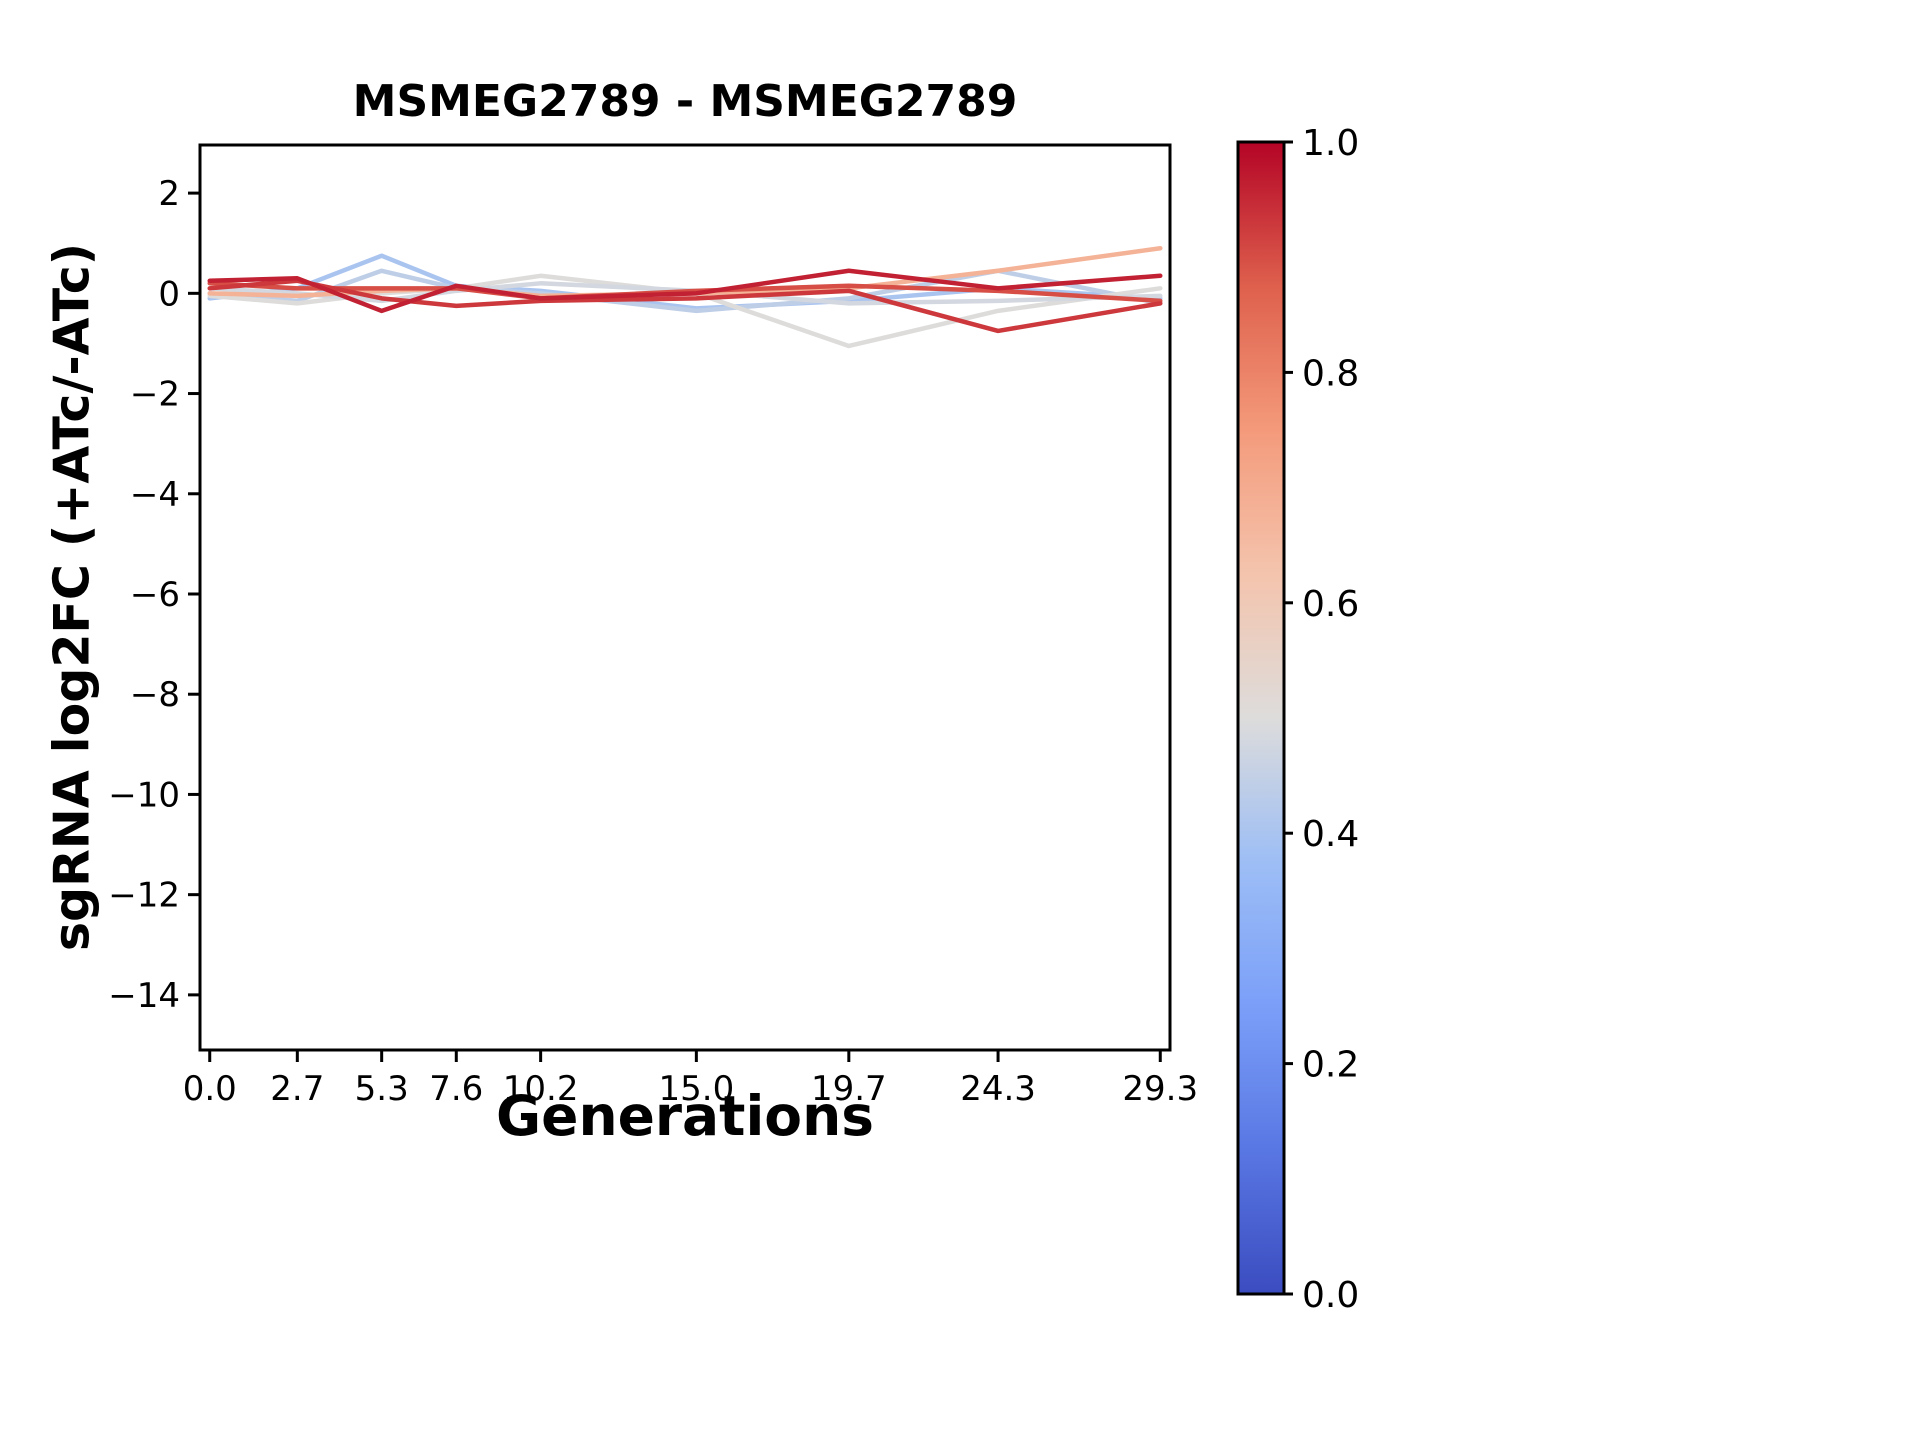 This screenshot has width=1920, height=1440. What do you see at coordinates (1261, 718) in the screenshot?
I see `colorbar` at bounding box center [1261, 718].